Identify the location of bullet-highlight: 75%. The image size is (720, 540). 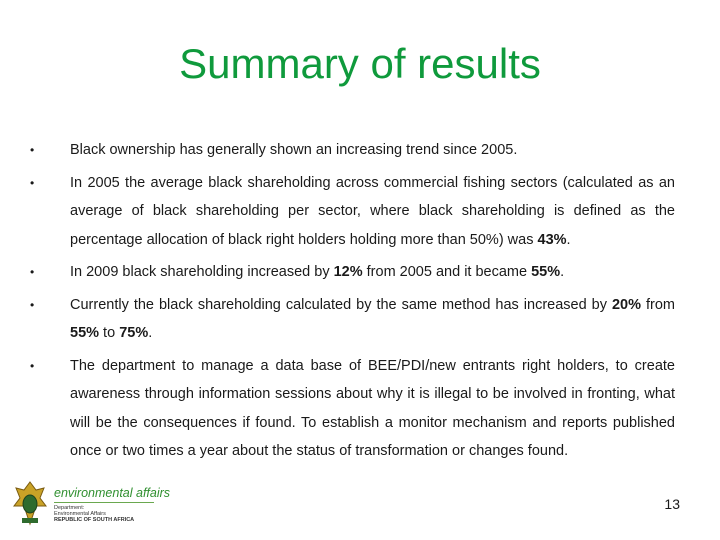
(134, 333).